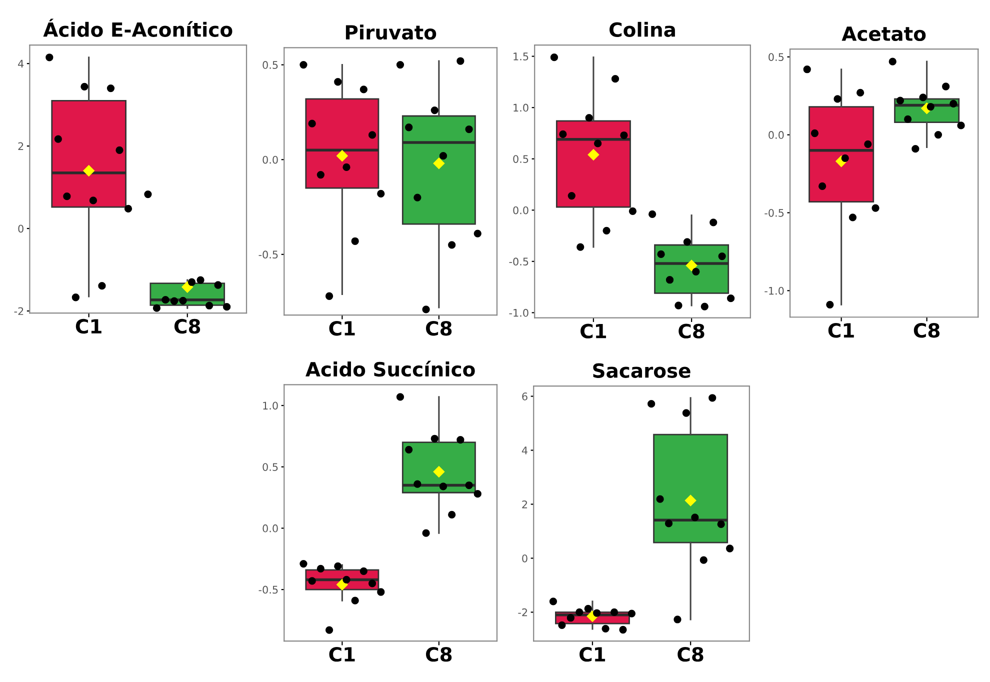 The image size is (990, 682). I want to click on y-tick-label: 6, so click(525, 396).